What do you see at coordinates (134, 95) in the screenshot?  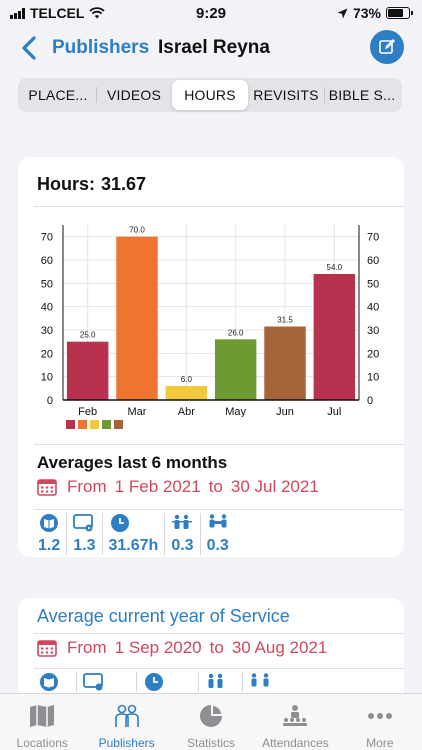 I see `segment-videos: VIDEOS` at bounding box center [134, 95].